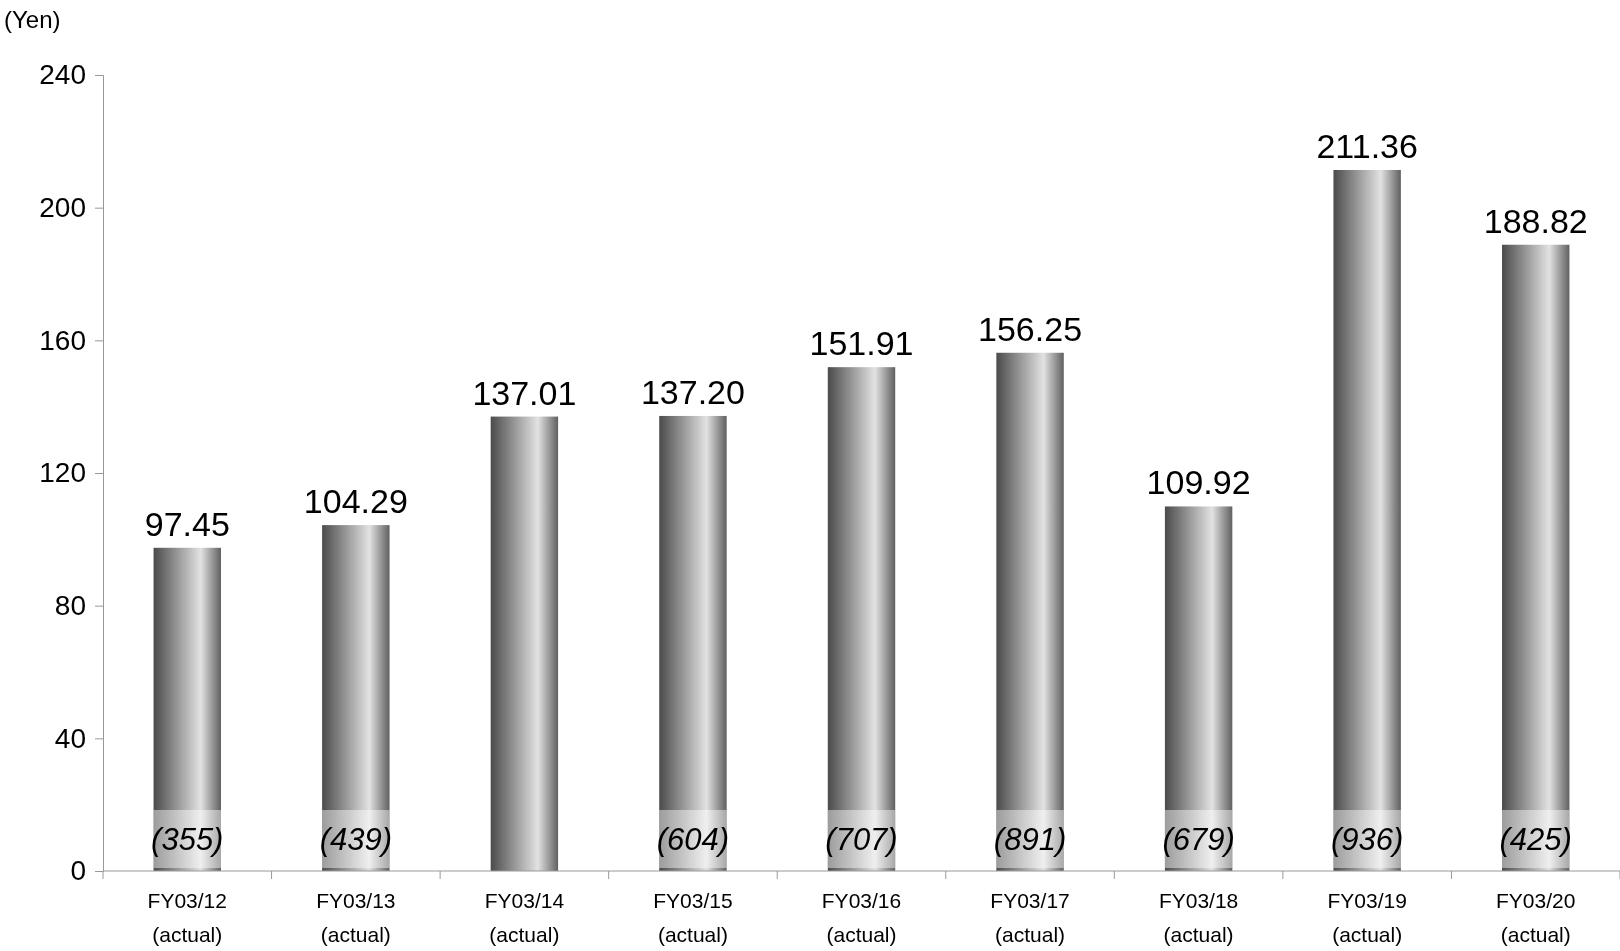 This screenshot has height=951, width=1620. I want to click on y-tick-label: 40, so click(70, 738).